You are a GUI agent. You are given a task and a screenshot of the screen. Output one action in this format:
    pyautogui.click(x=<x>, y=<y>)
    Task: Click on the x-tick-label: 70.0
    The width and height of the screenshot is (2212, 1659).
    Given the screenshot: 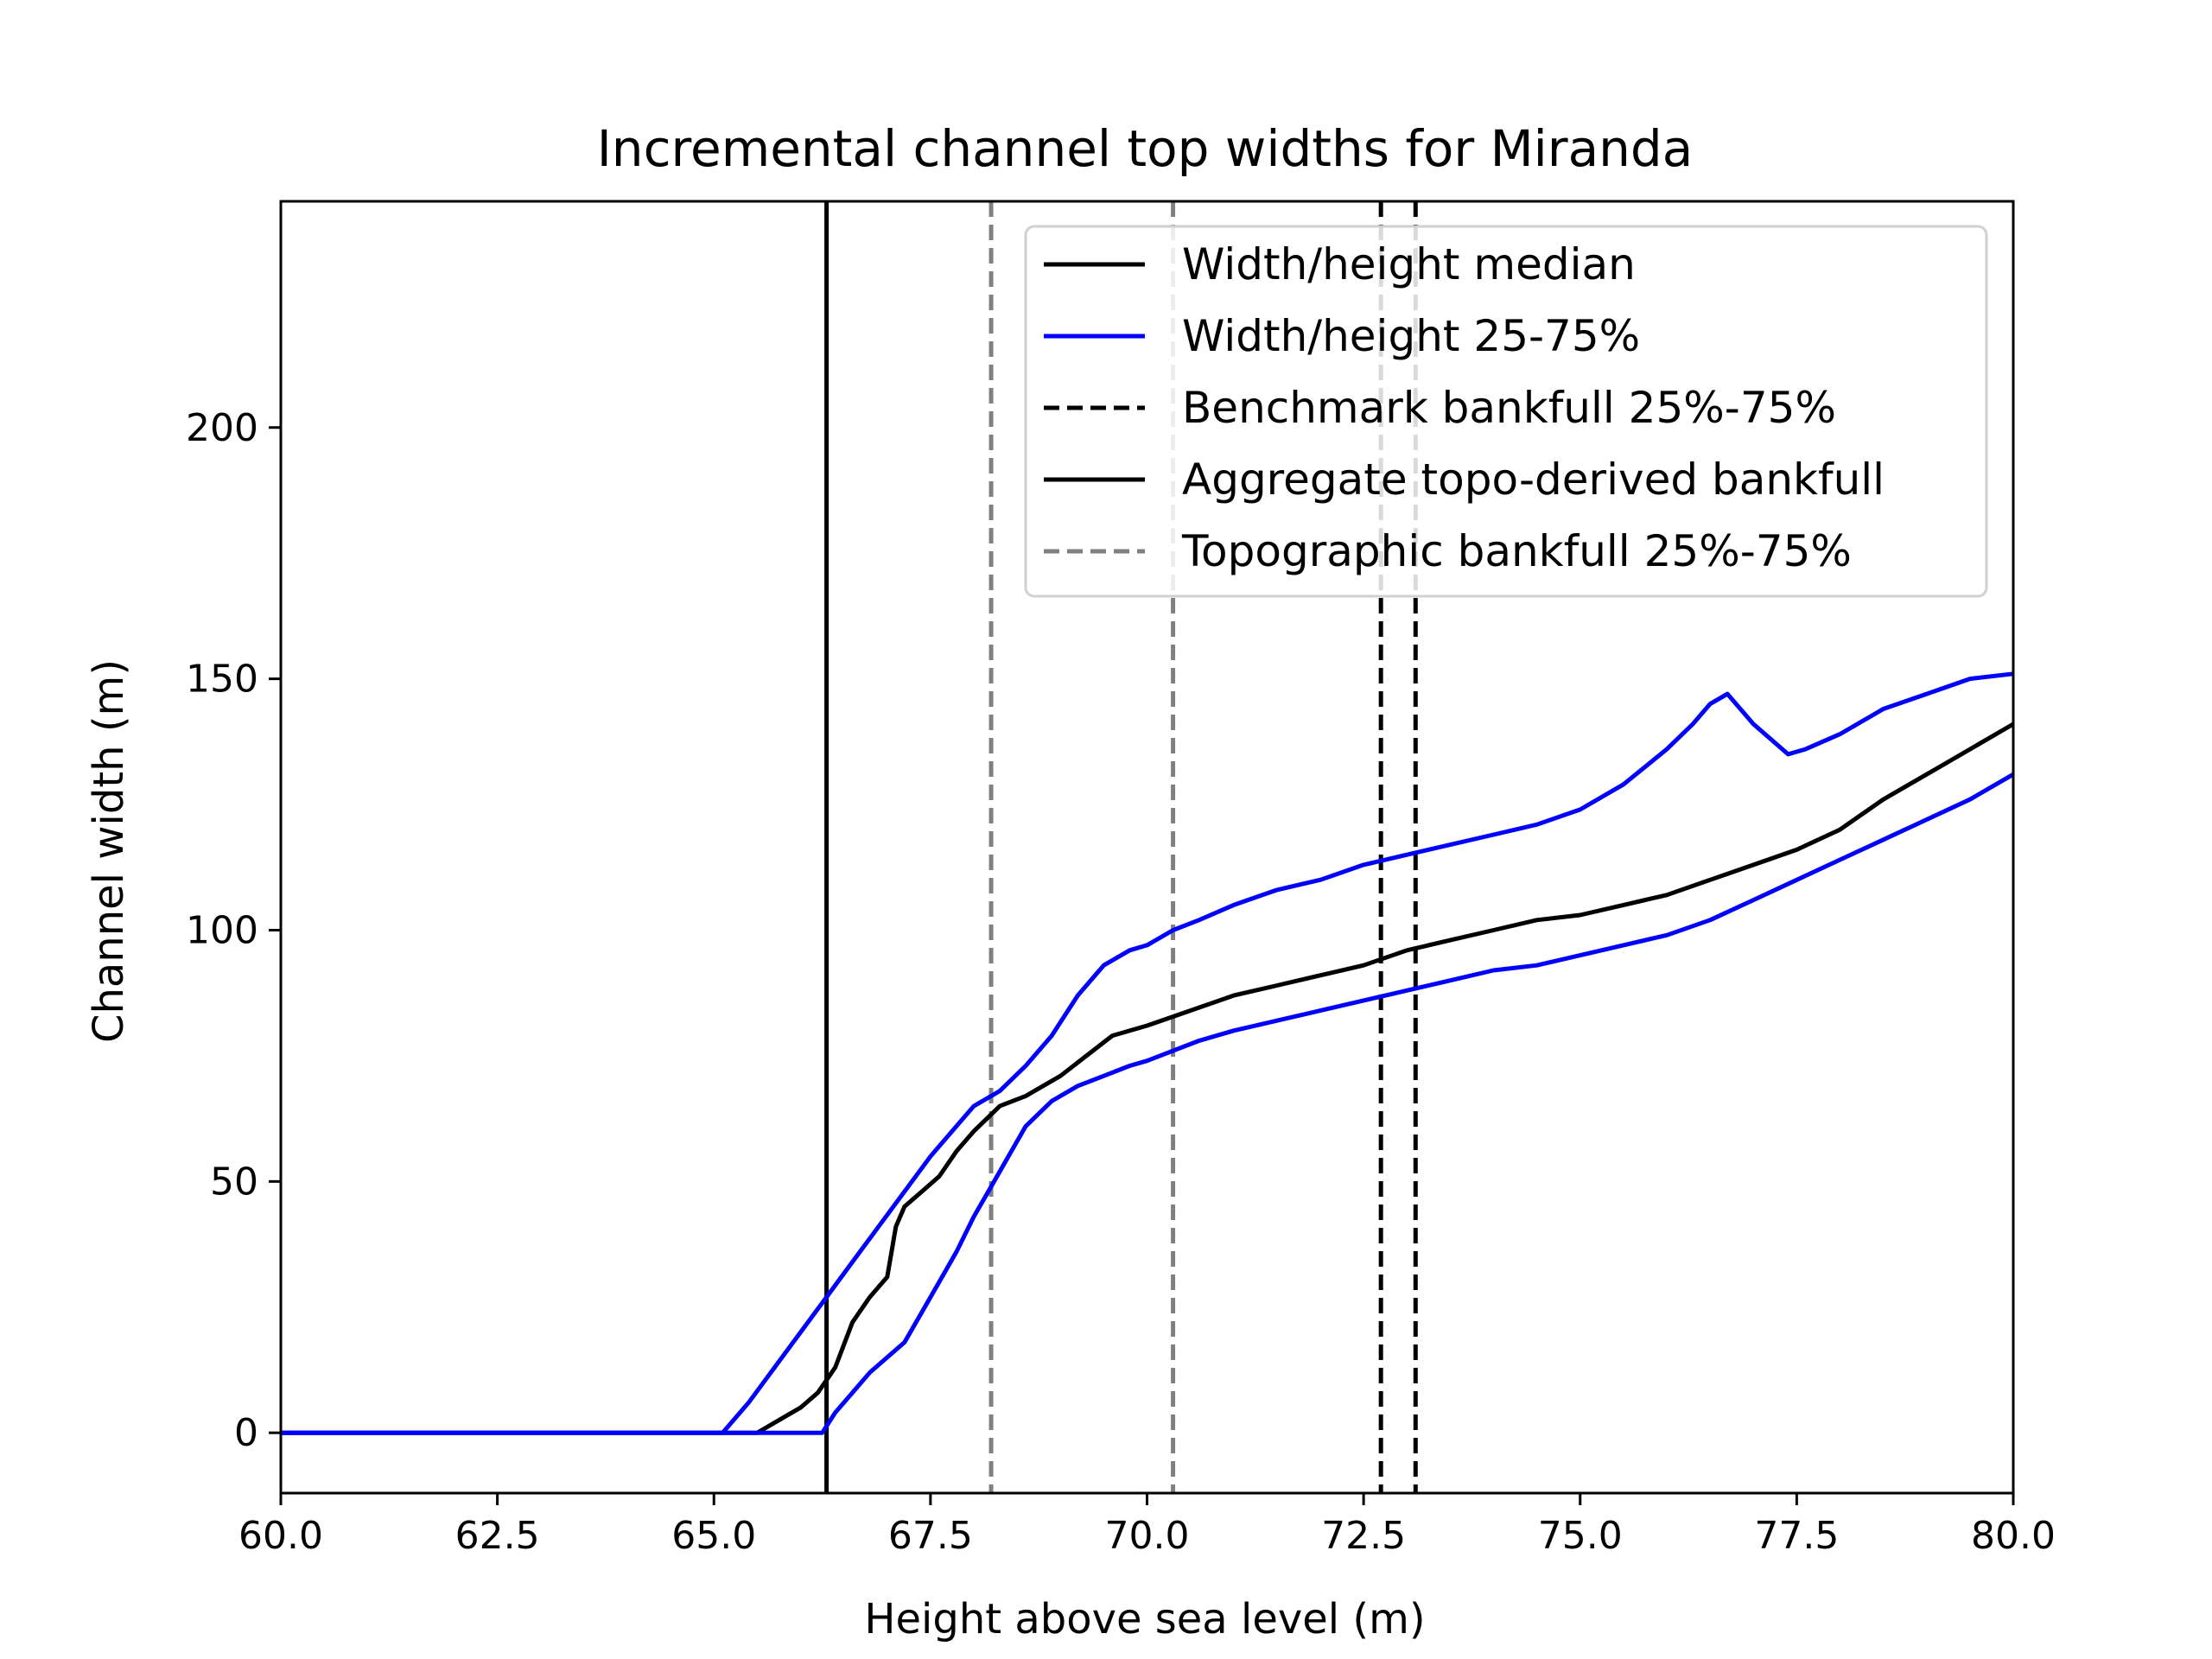 What is the action you would take?
    pyautogui.click(x=1147, y=1536)
    